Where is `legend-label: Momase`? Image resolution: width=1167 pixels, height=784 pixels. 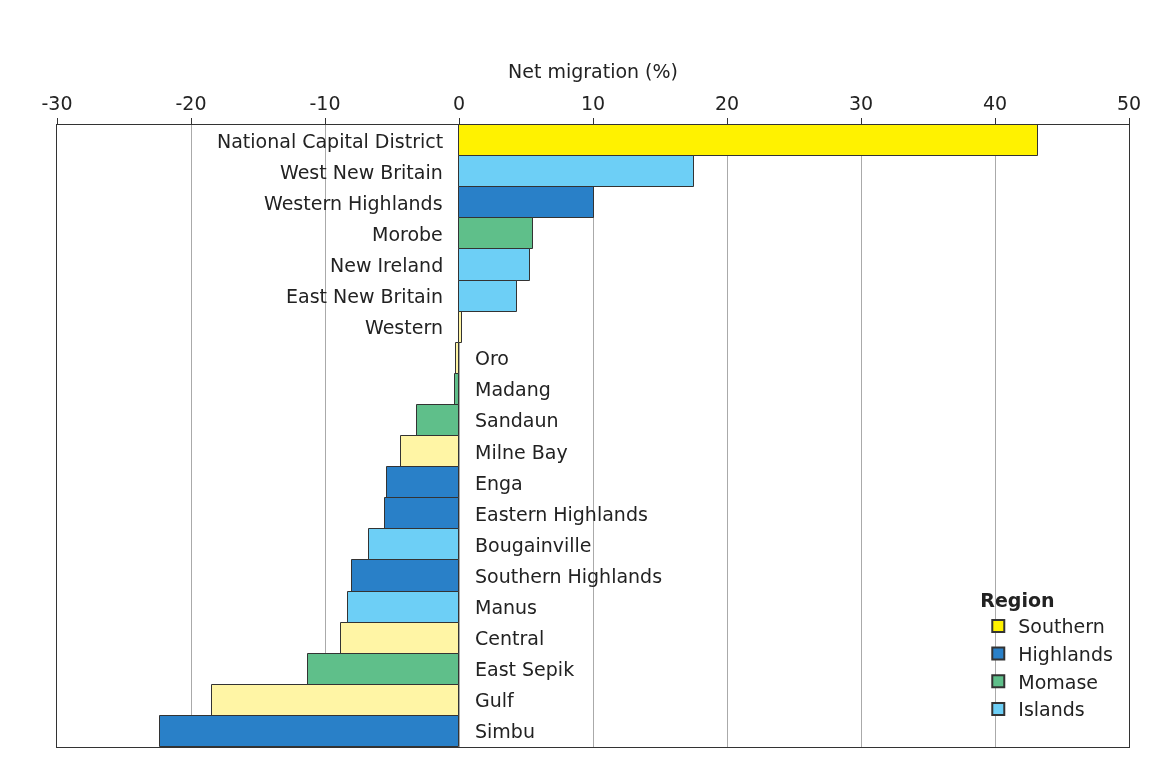
legend-label: Momase is located at coordinates (1058, 681).